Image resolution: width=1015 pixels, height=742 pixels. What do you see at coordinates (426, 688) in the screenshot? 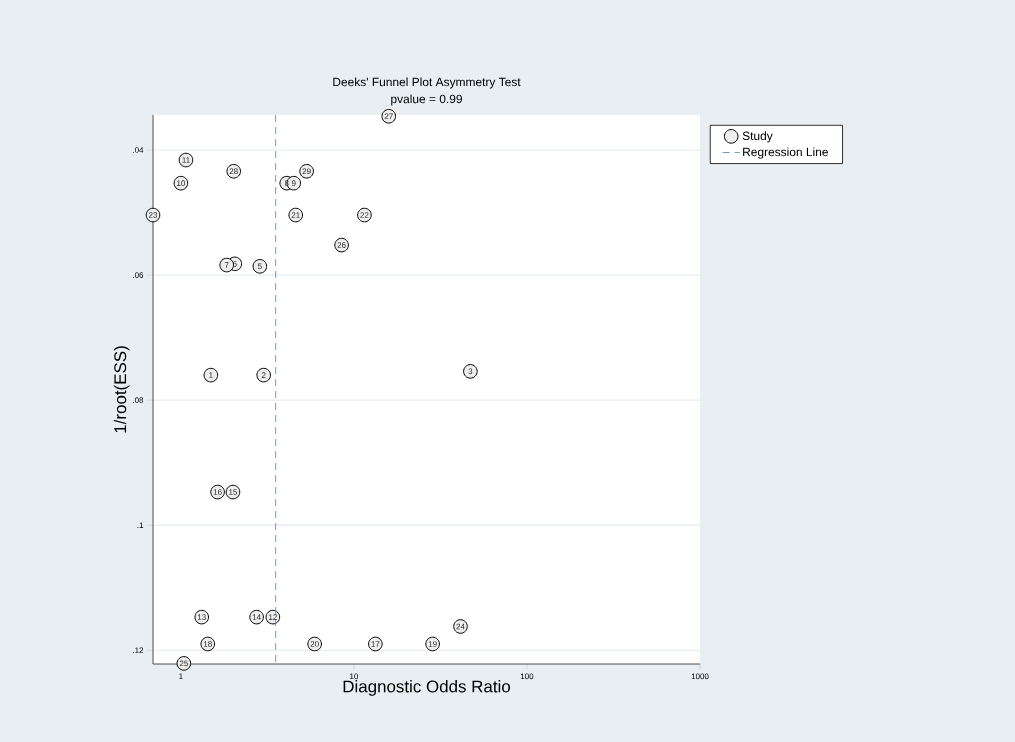
I see `x-axis-title: Diagnostic Odds Ratio` at bounding box center [426, 688].